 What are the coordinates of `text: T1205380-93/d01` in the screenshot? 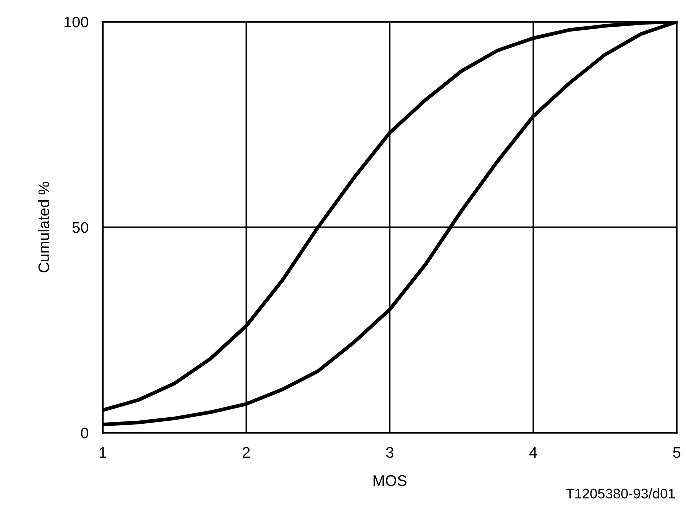 It's located at (621, 493).